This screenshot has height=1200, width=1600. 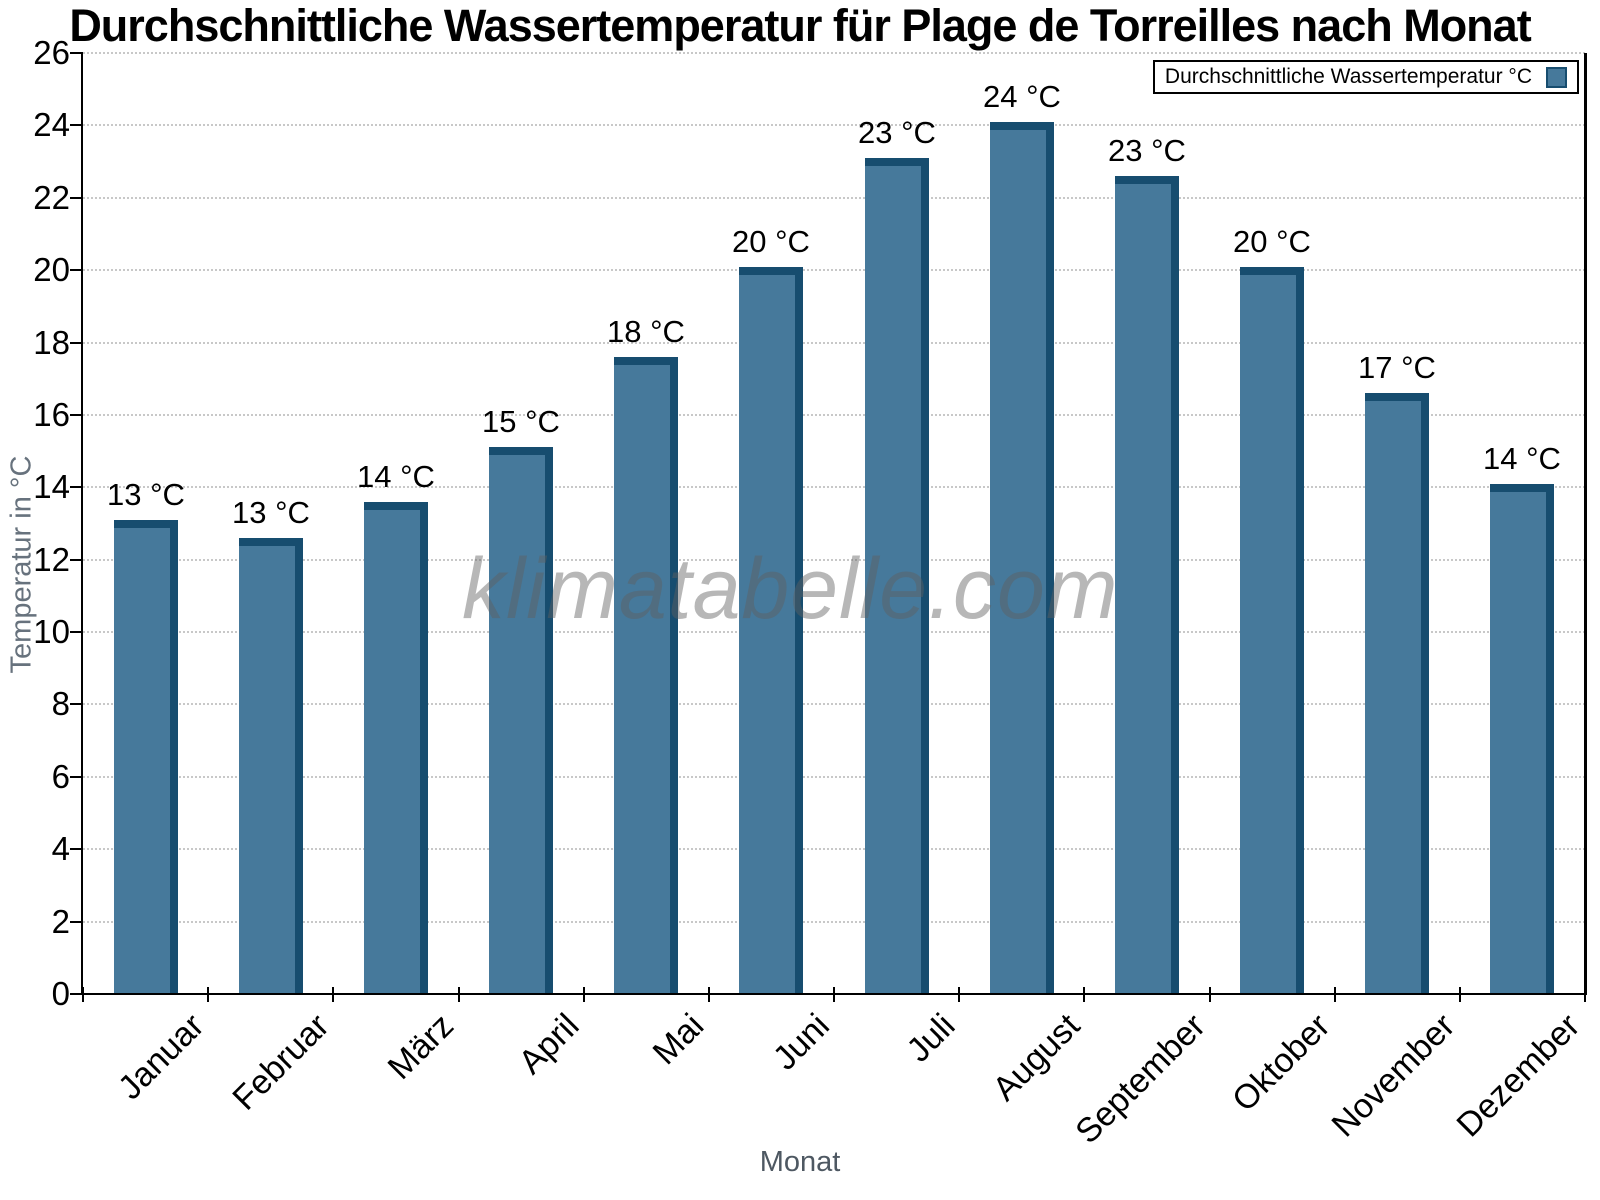 I want to click on x-category-label-september: September, so click(x=1140, y=1079).